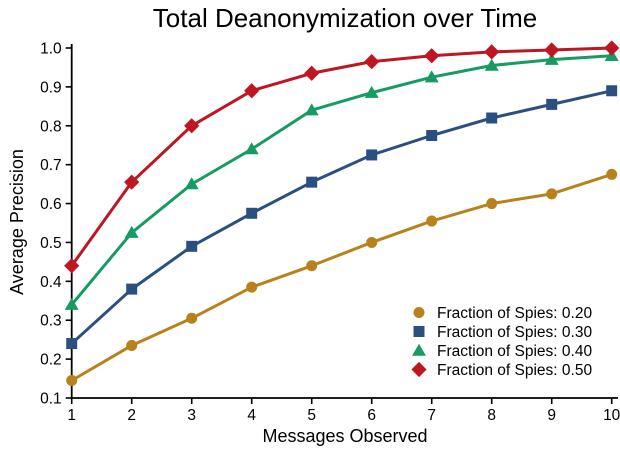 The image size is (620, 455). I want to click on legend-marker-circle-icon, so click(419, 312).